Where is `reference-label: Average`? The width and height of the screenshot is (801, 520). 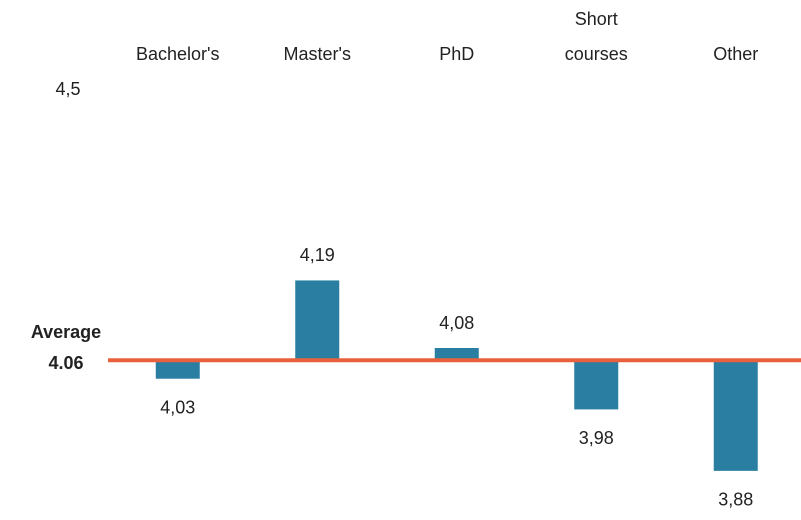 reference-label: Average is located at coordinates (66, 332).